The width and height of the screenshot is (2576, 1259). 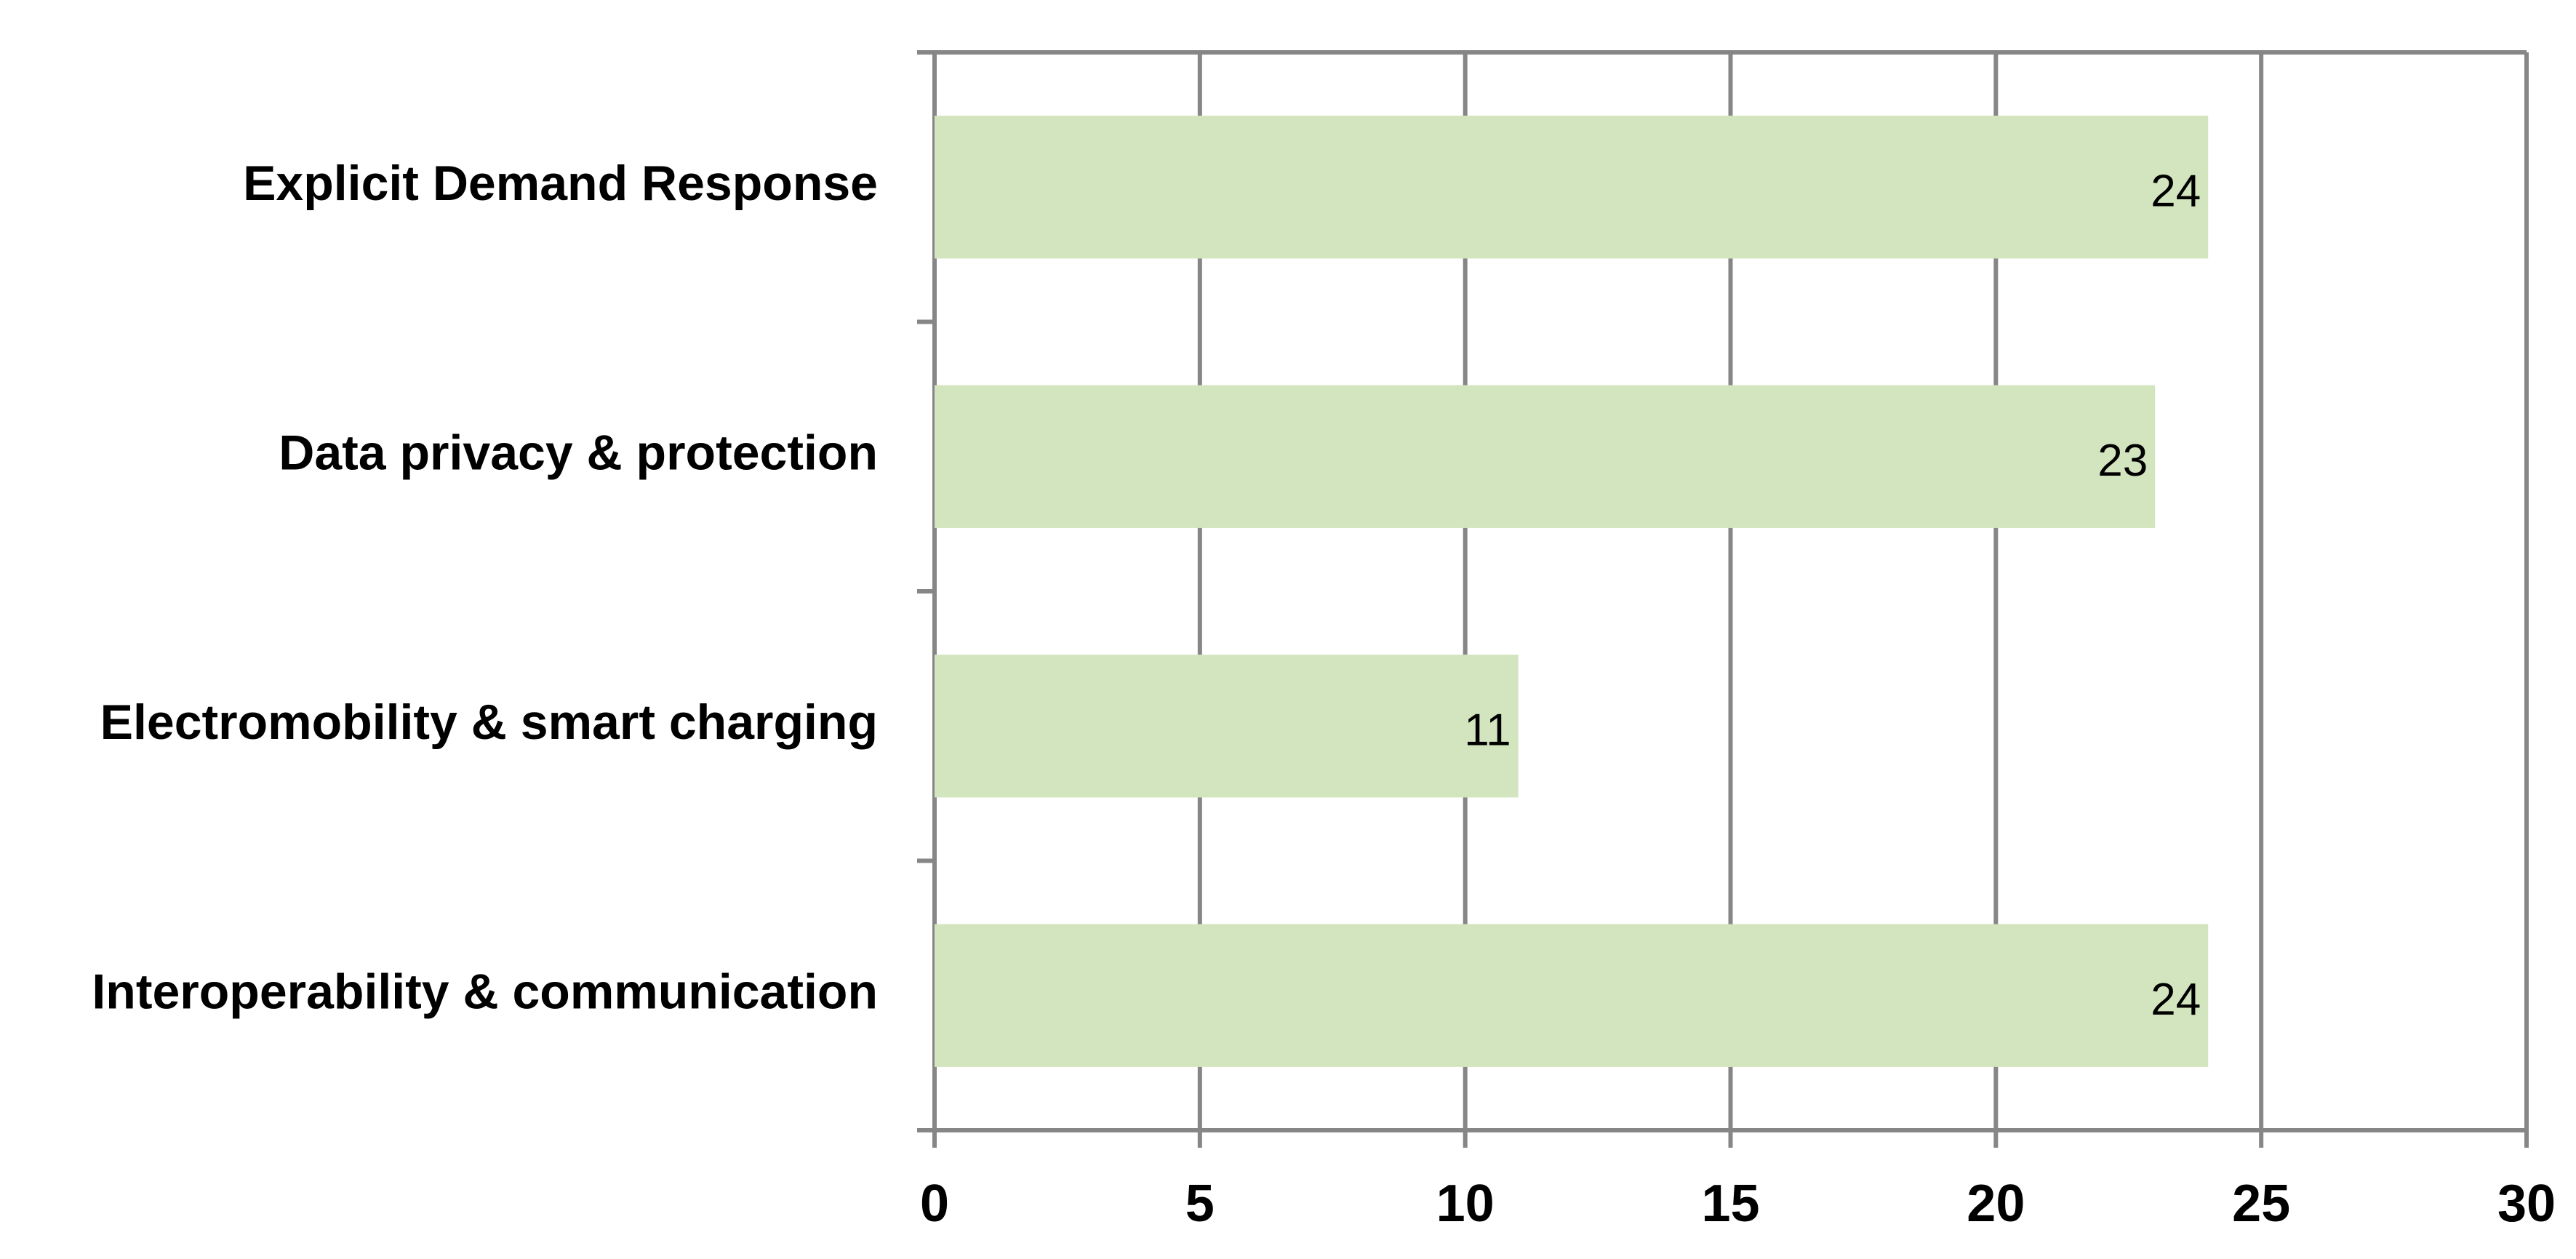 I want to click on x-tick-label: 20, so click(x=1996, y=1204).